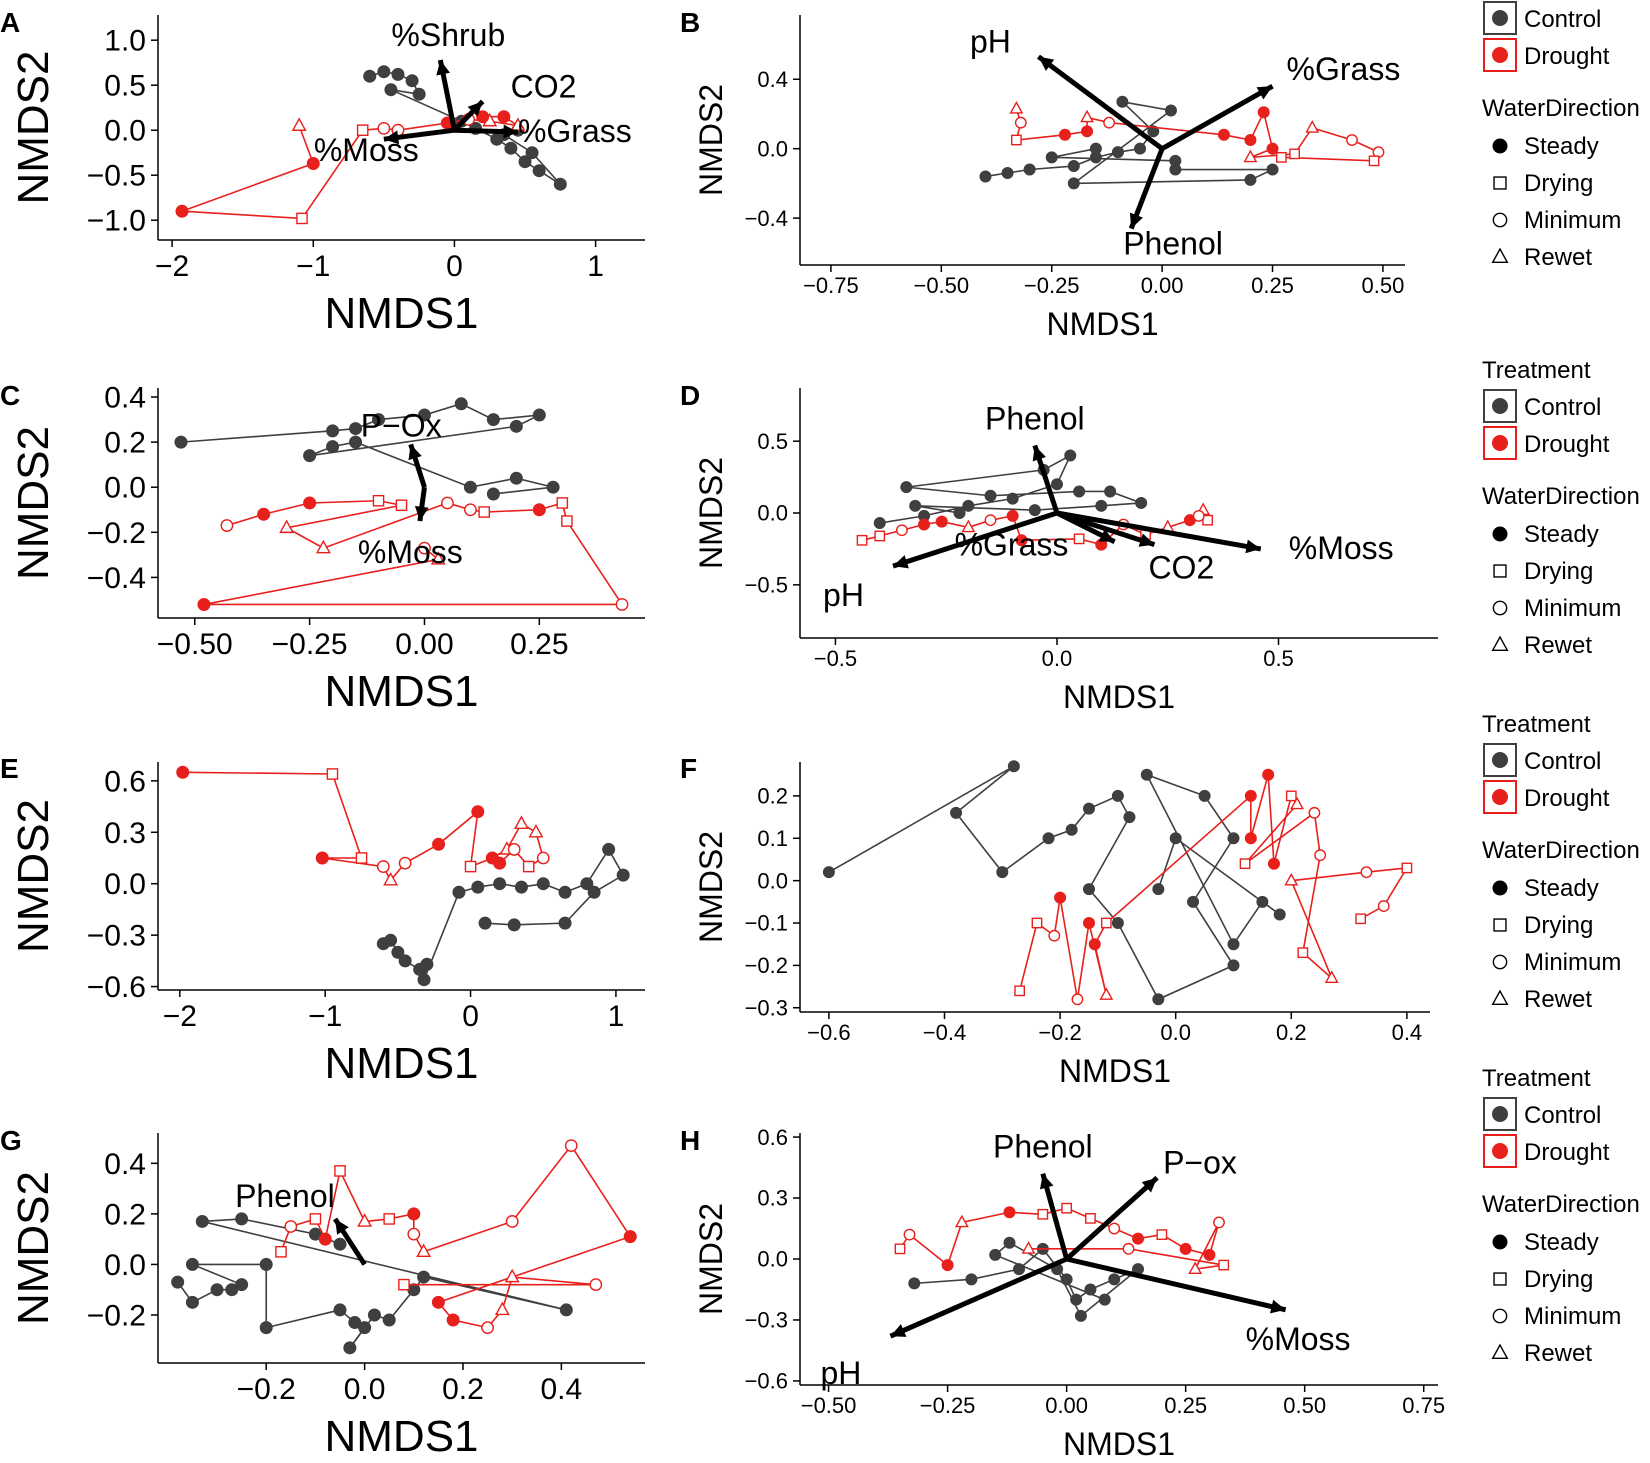 The width and height of the screenshot is (1650, 1463). Describe the element at coordinates (10, 395) in the screenshot. I see `panel-letter: C` at that location.